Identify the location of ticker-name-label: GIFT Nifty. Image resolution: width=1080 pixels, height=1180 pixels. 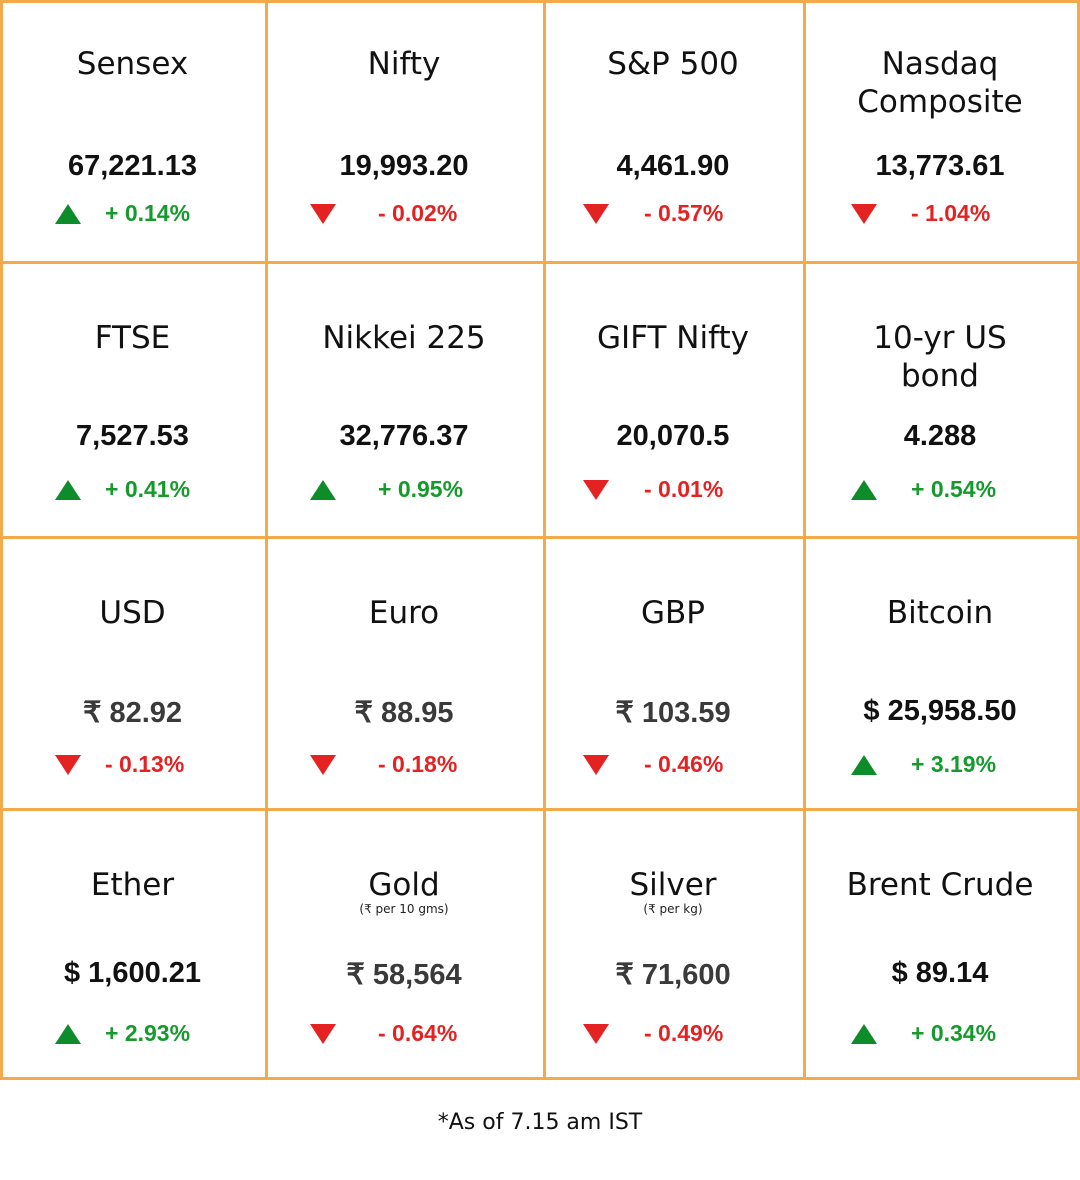
(673, 338).